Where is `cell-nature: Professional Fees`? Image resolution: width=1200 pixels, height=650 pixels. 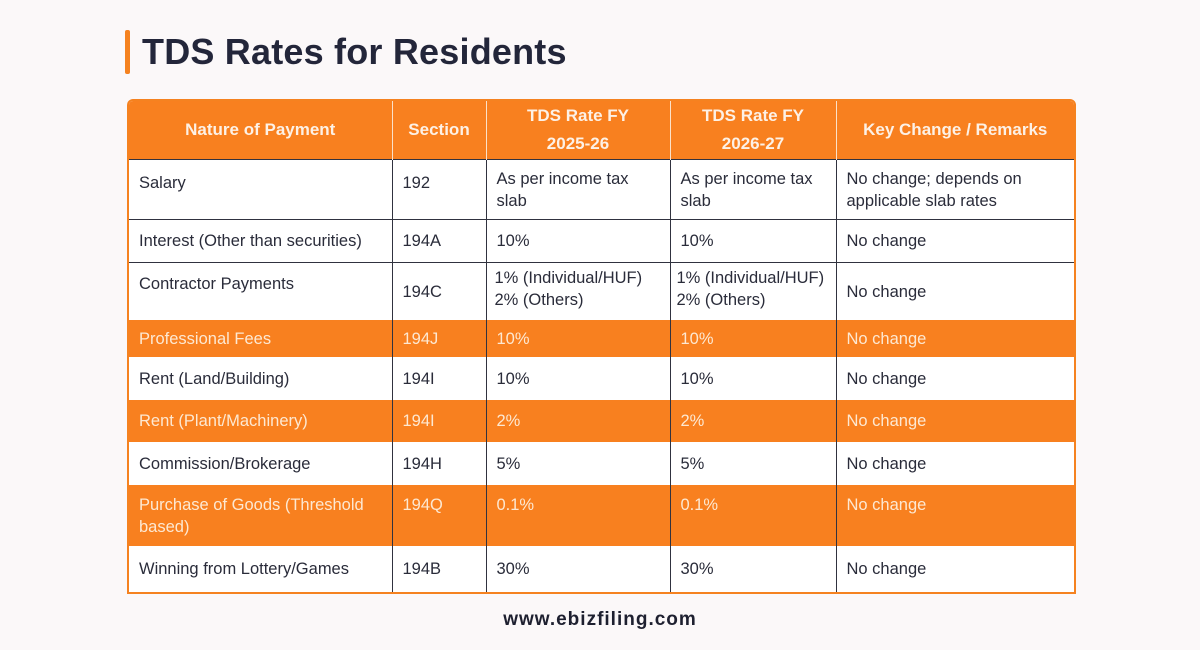 cell-nature: Professional Fees is located at coordinates (261, 338).